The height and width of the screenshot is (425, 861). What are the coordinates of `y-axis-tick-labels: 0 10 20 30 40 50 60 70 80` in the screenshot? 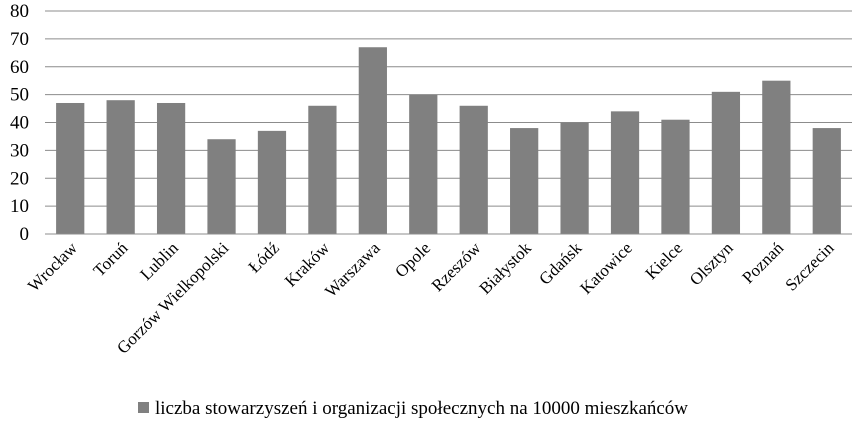 It's located at (19, 123).